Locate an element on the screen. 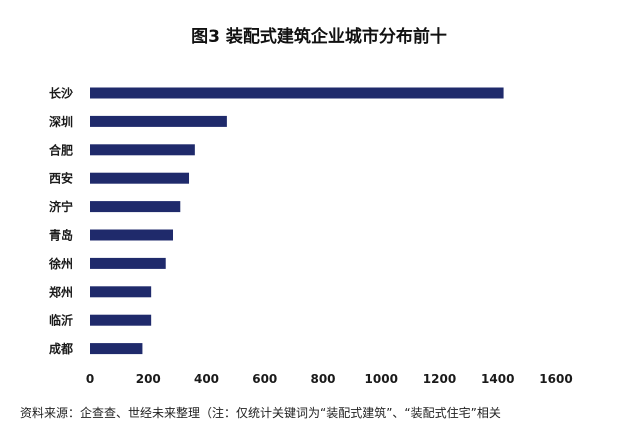 The width and height of the screenshot is (638, 428). category-label: 徐州 is located at coordinates (60, 263).